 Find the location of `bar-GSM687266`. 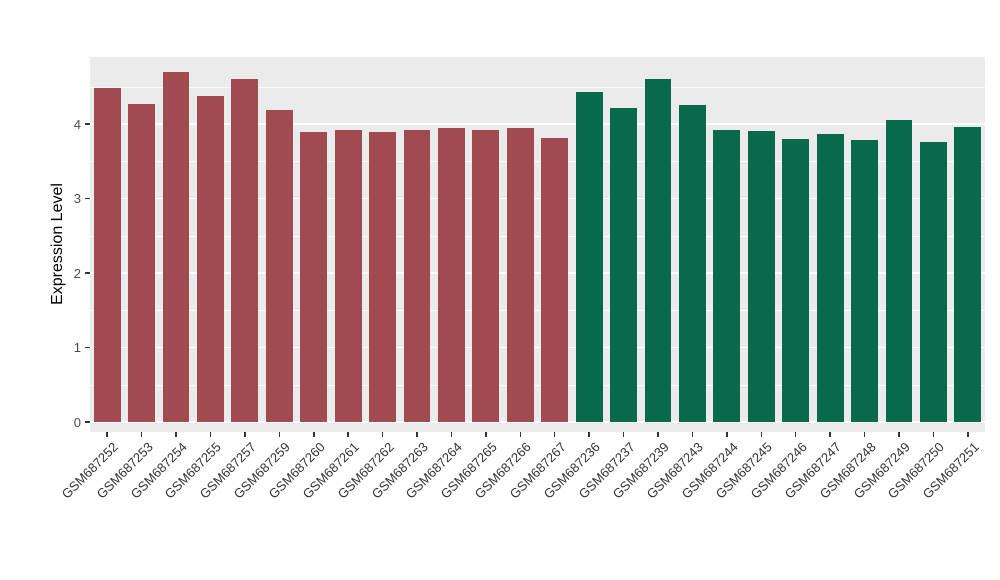

bar-GSM687266 is located at coordinates (520, 274).